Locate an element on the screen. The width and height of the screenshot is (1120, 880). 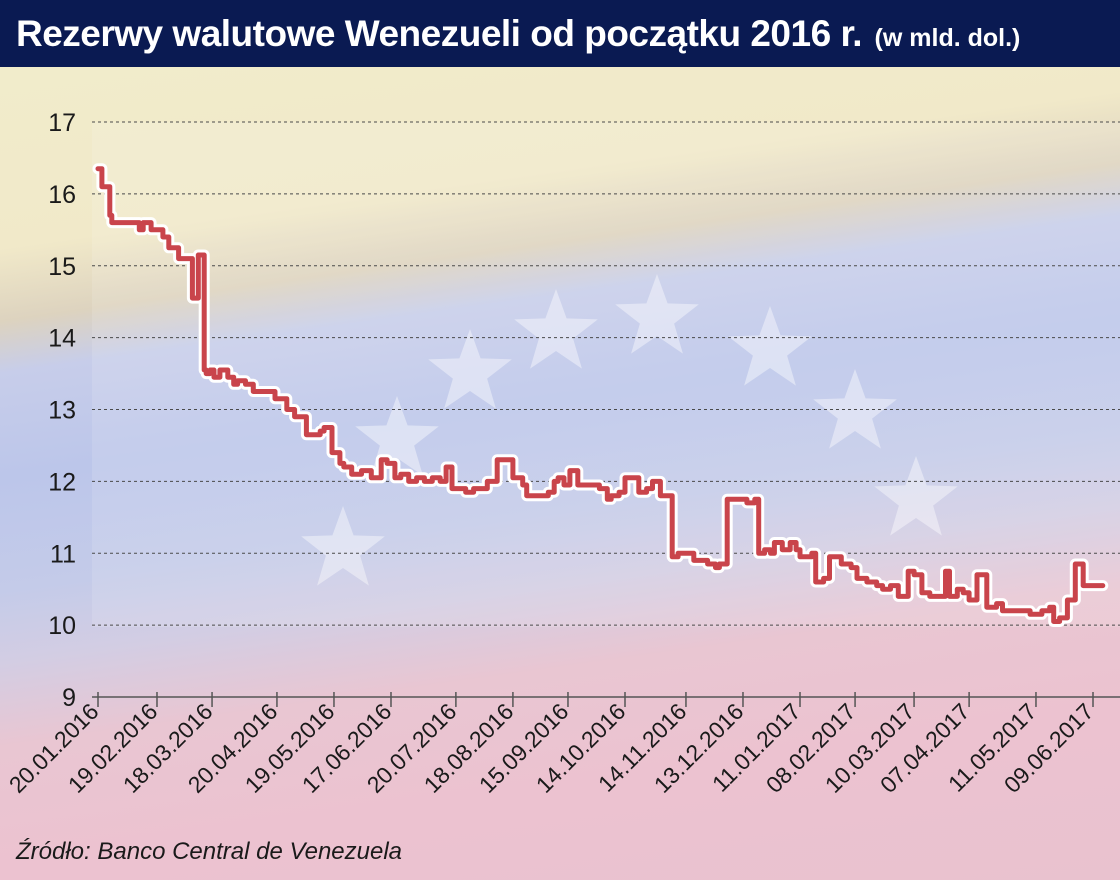
y-axis: 9 10 11 12 13 14 15 16 17 is located at coordinates (62, 410).